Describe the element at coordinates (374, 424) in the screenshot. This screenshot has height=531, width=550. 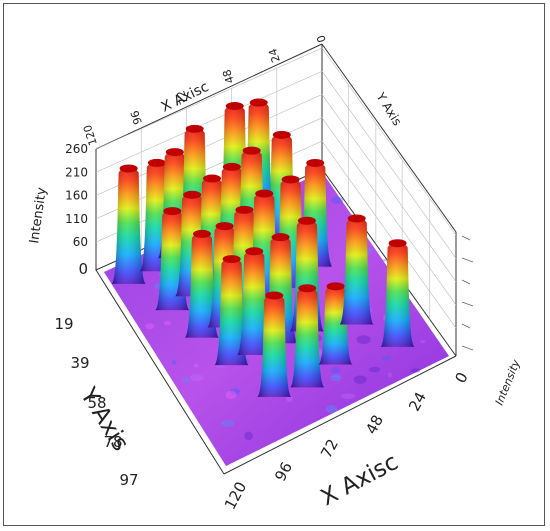
I see `x-tick-label-front: 48` at that location.